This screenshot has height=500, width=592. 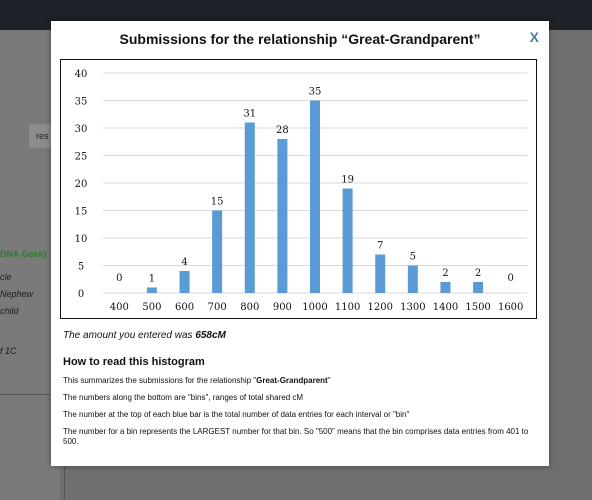 What do you see at coordinates (217, 202) in the screenshot?
I see `bar-data-label: 15` at bounding box center [217, 202].